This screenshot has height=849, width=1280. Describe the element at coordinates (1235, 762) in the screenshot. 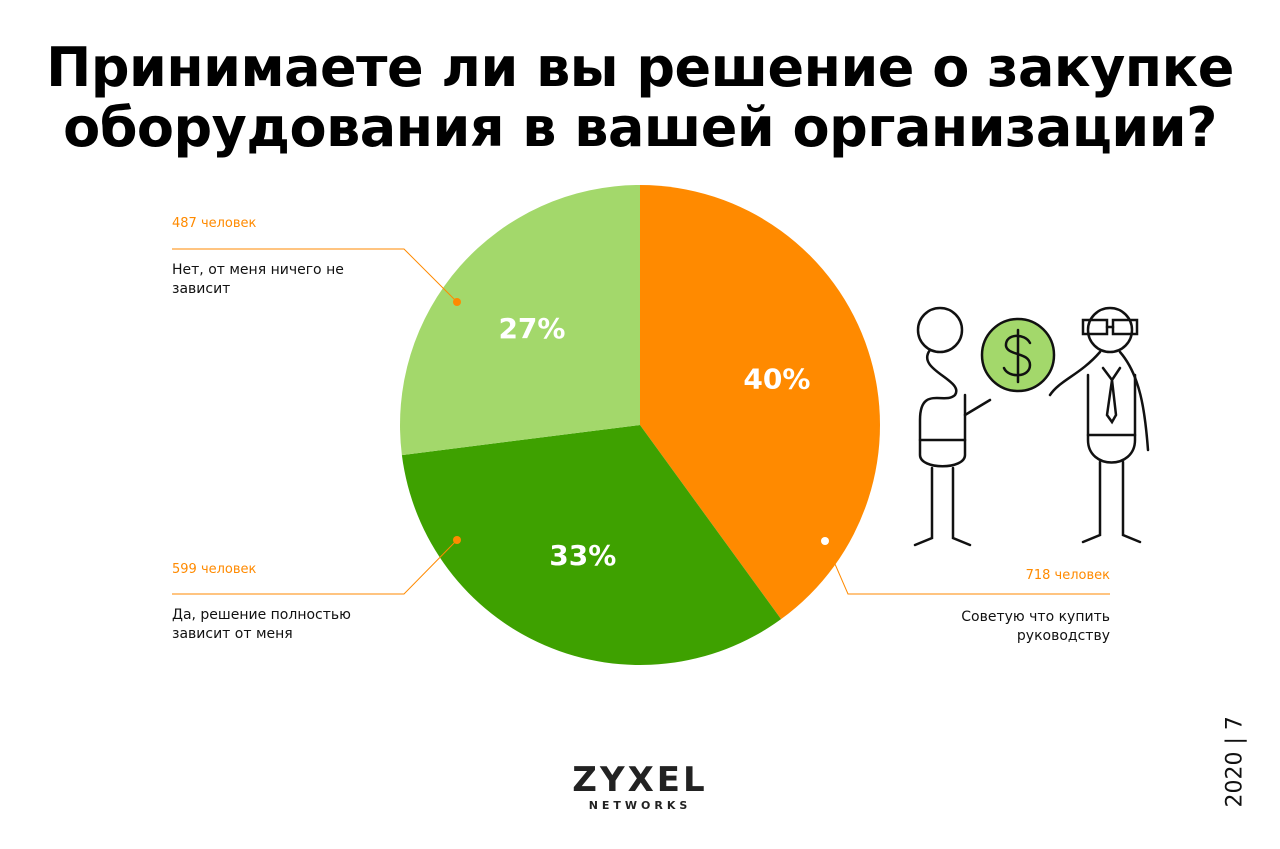

I see `page-number: 2020 | 7` at that location.